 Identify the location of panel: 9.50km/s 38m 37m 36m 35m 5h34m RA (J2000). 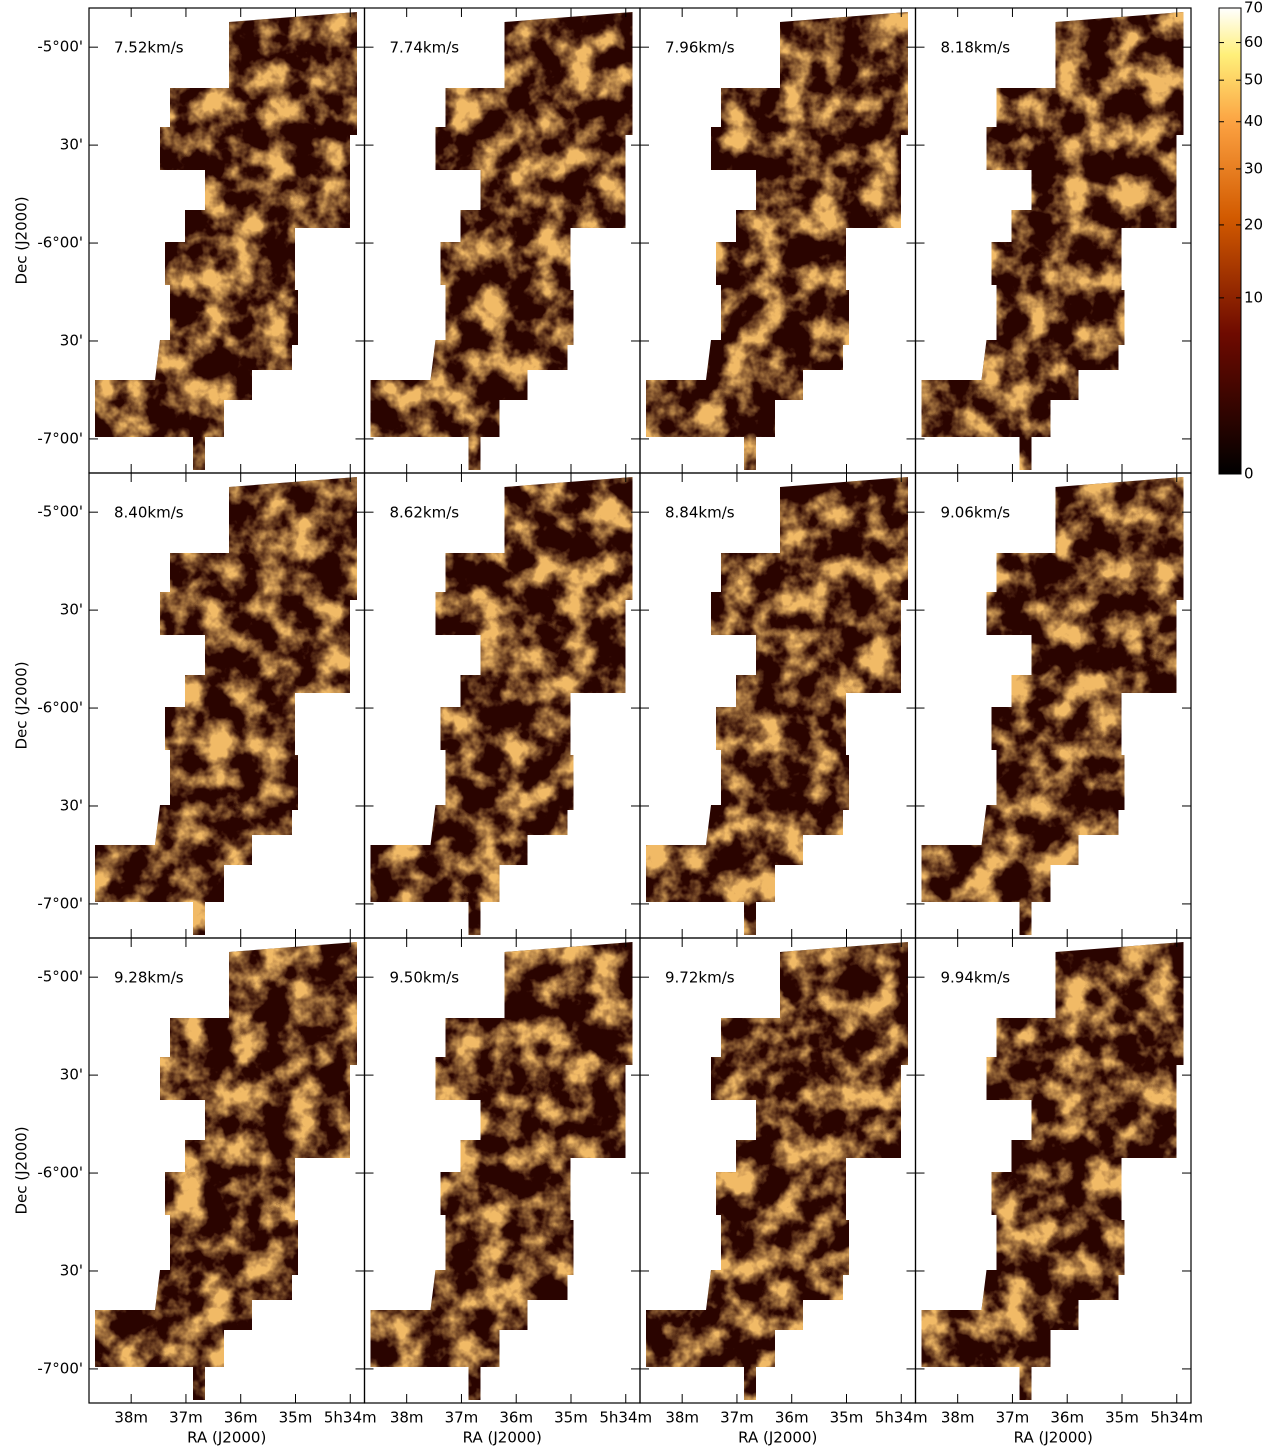
(507, 1192).